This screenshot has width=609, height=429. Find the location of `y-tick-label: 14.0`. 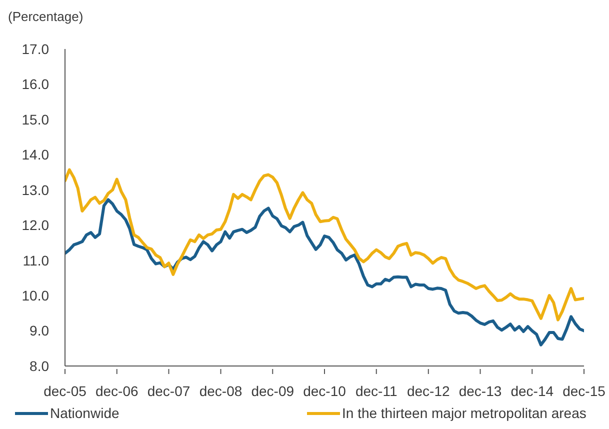

y-tick-label: 14.0 is located at coordinates (36, 154).